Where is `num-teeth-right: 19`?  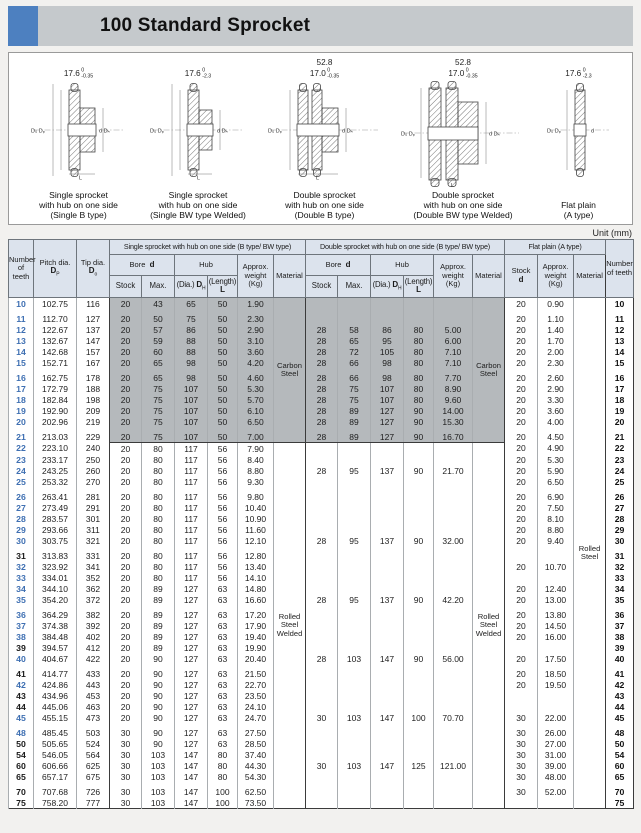
num-teeth-right: 19 is located at coordinates (619, 410).